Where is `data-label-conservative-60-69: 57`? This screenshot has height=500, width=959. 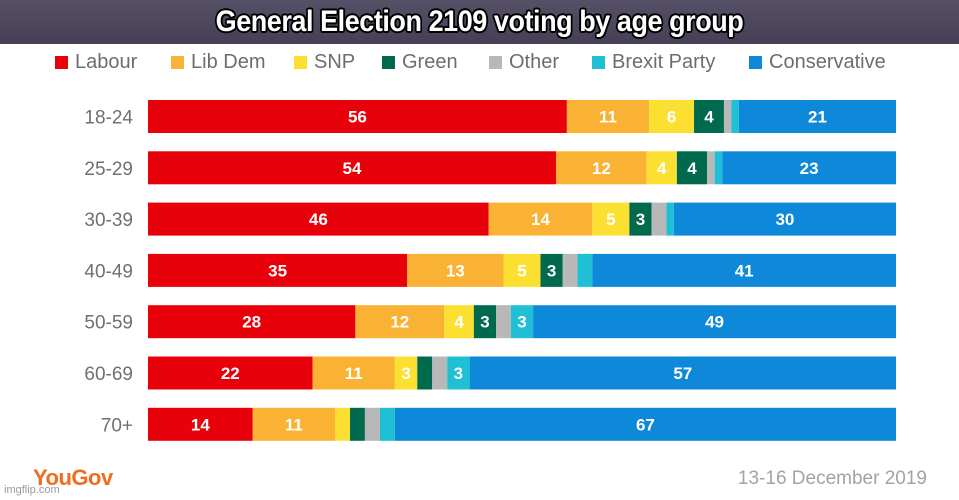
data-label-conservative-60-69: 57 is located at coordinates (682, 373).